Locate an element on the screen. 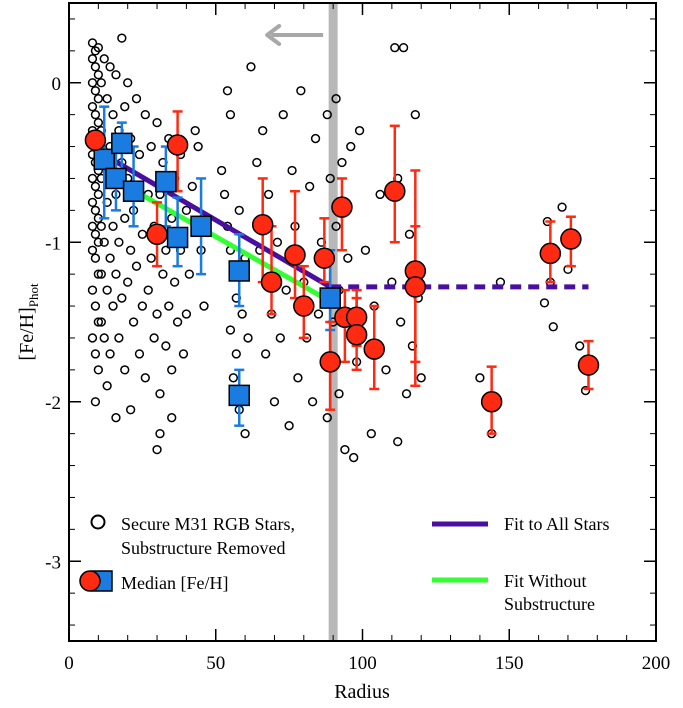 The width and height of the screenshot is (683, 708). y-axis-label-sub: Phot is located at coordinates (33, 295).